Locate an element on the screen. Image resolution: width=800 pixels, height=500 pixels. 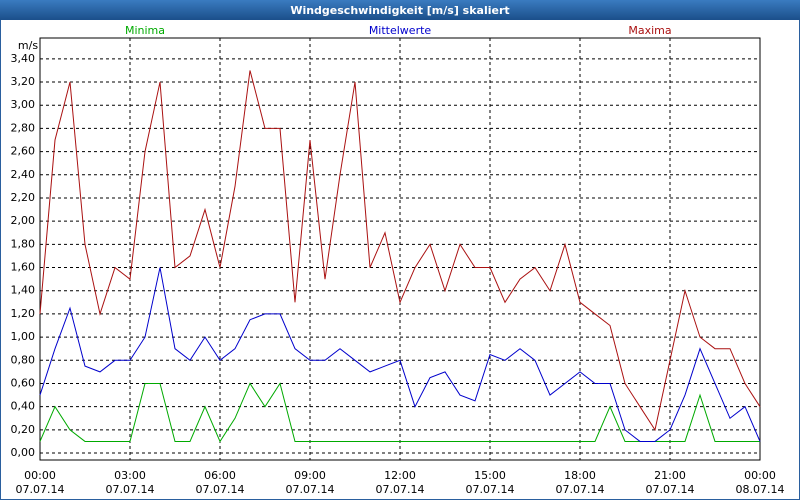
x-tick-label: 21:00 is located at coordinates (670, 475).